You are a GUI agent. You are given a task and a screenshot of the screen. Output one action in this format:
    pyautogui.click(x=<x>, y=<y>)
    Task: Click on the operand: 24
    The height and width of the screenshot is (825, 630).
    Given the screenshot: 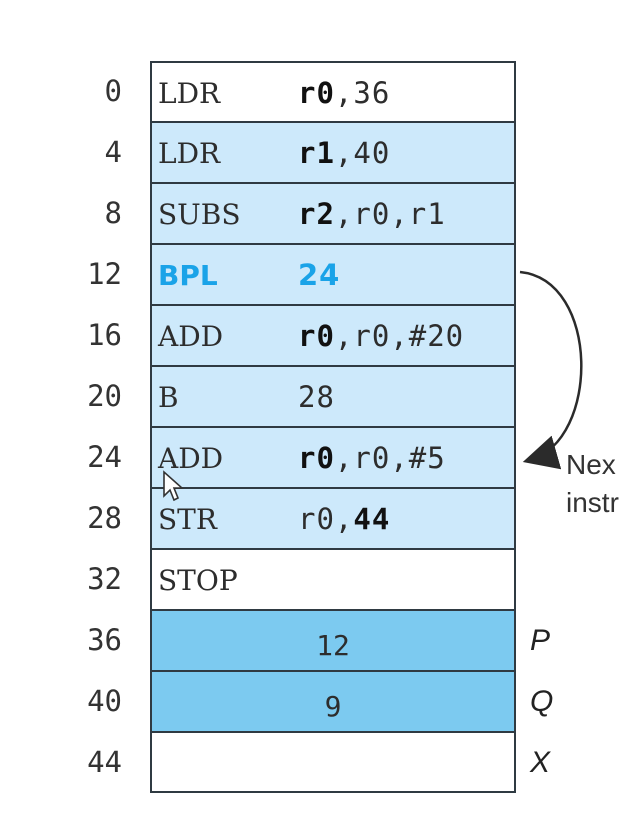 What is the action you would take?
    pyautogui.click(x=319, y=275)
    